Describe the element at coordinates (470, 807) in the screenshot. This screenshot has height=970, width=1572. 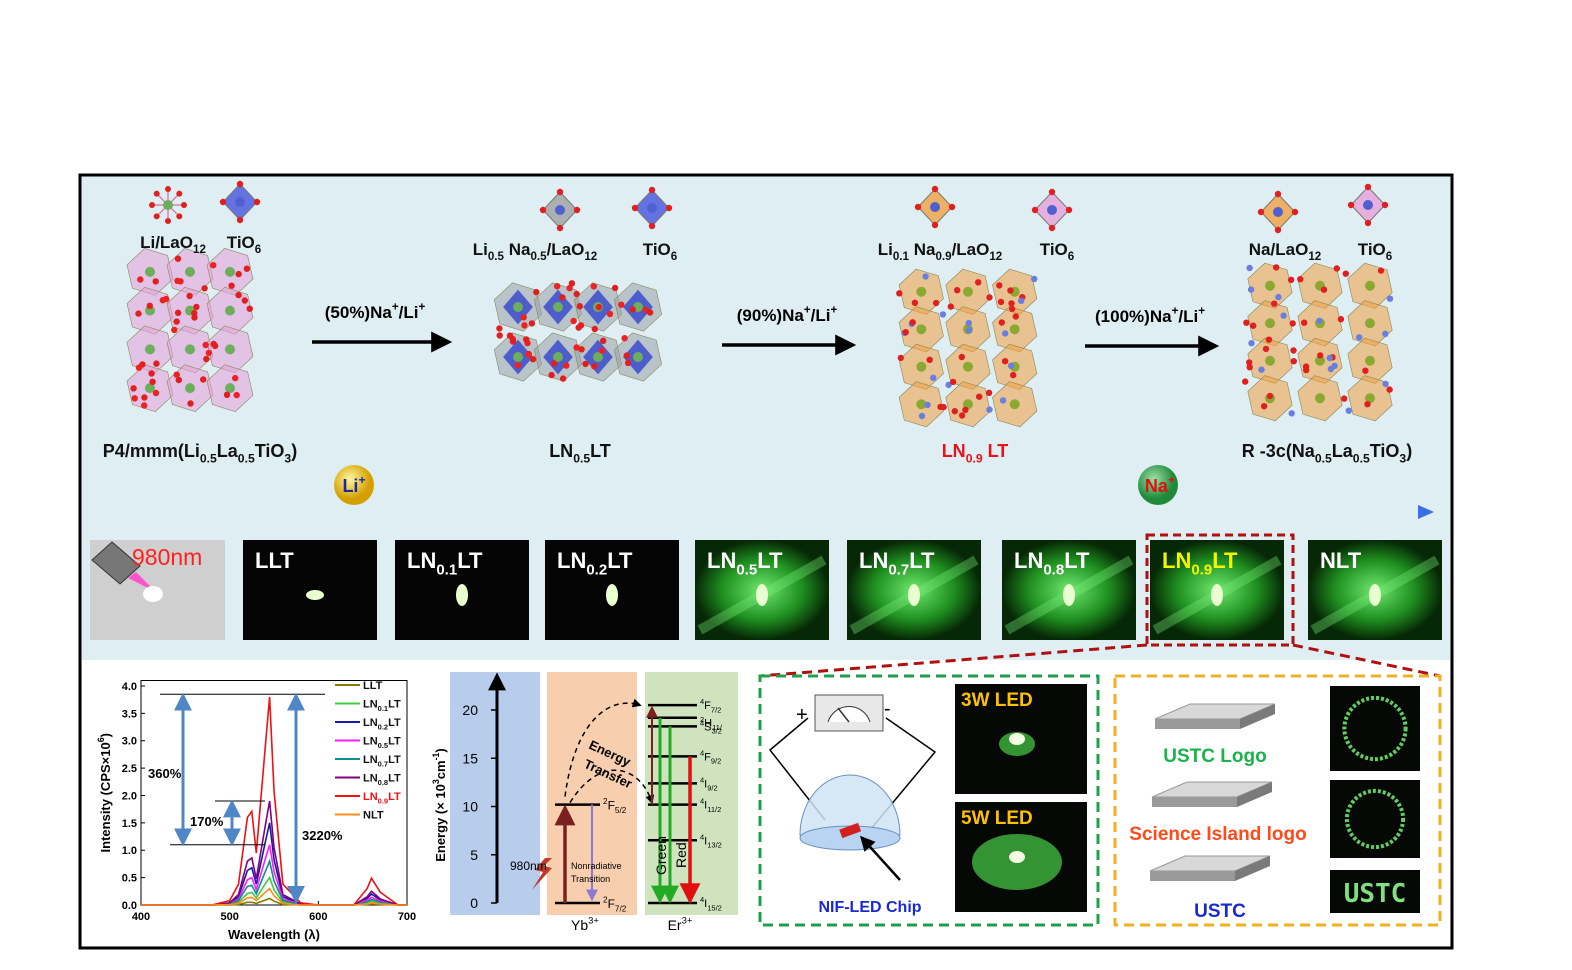
I see `energy-tick-label: 10` at that location.